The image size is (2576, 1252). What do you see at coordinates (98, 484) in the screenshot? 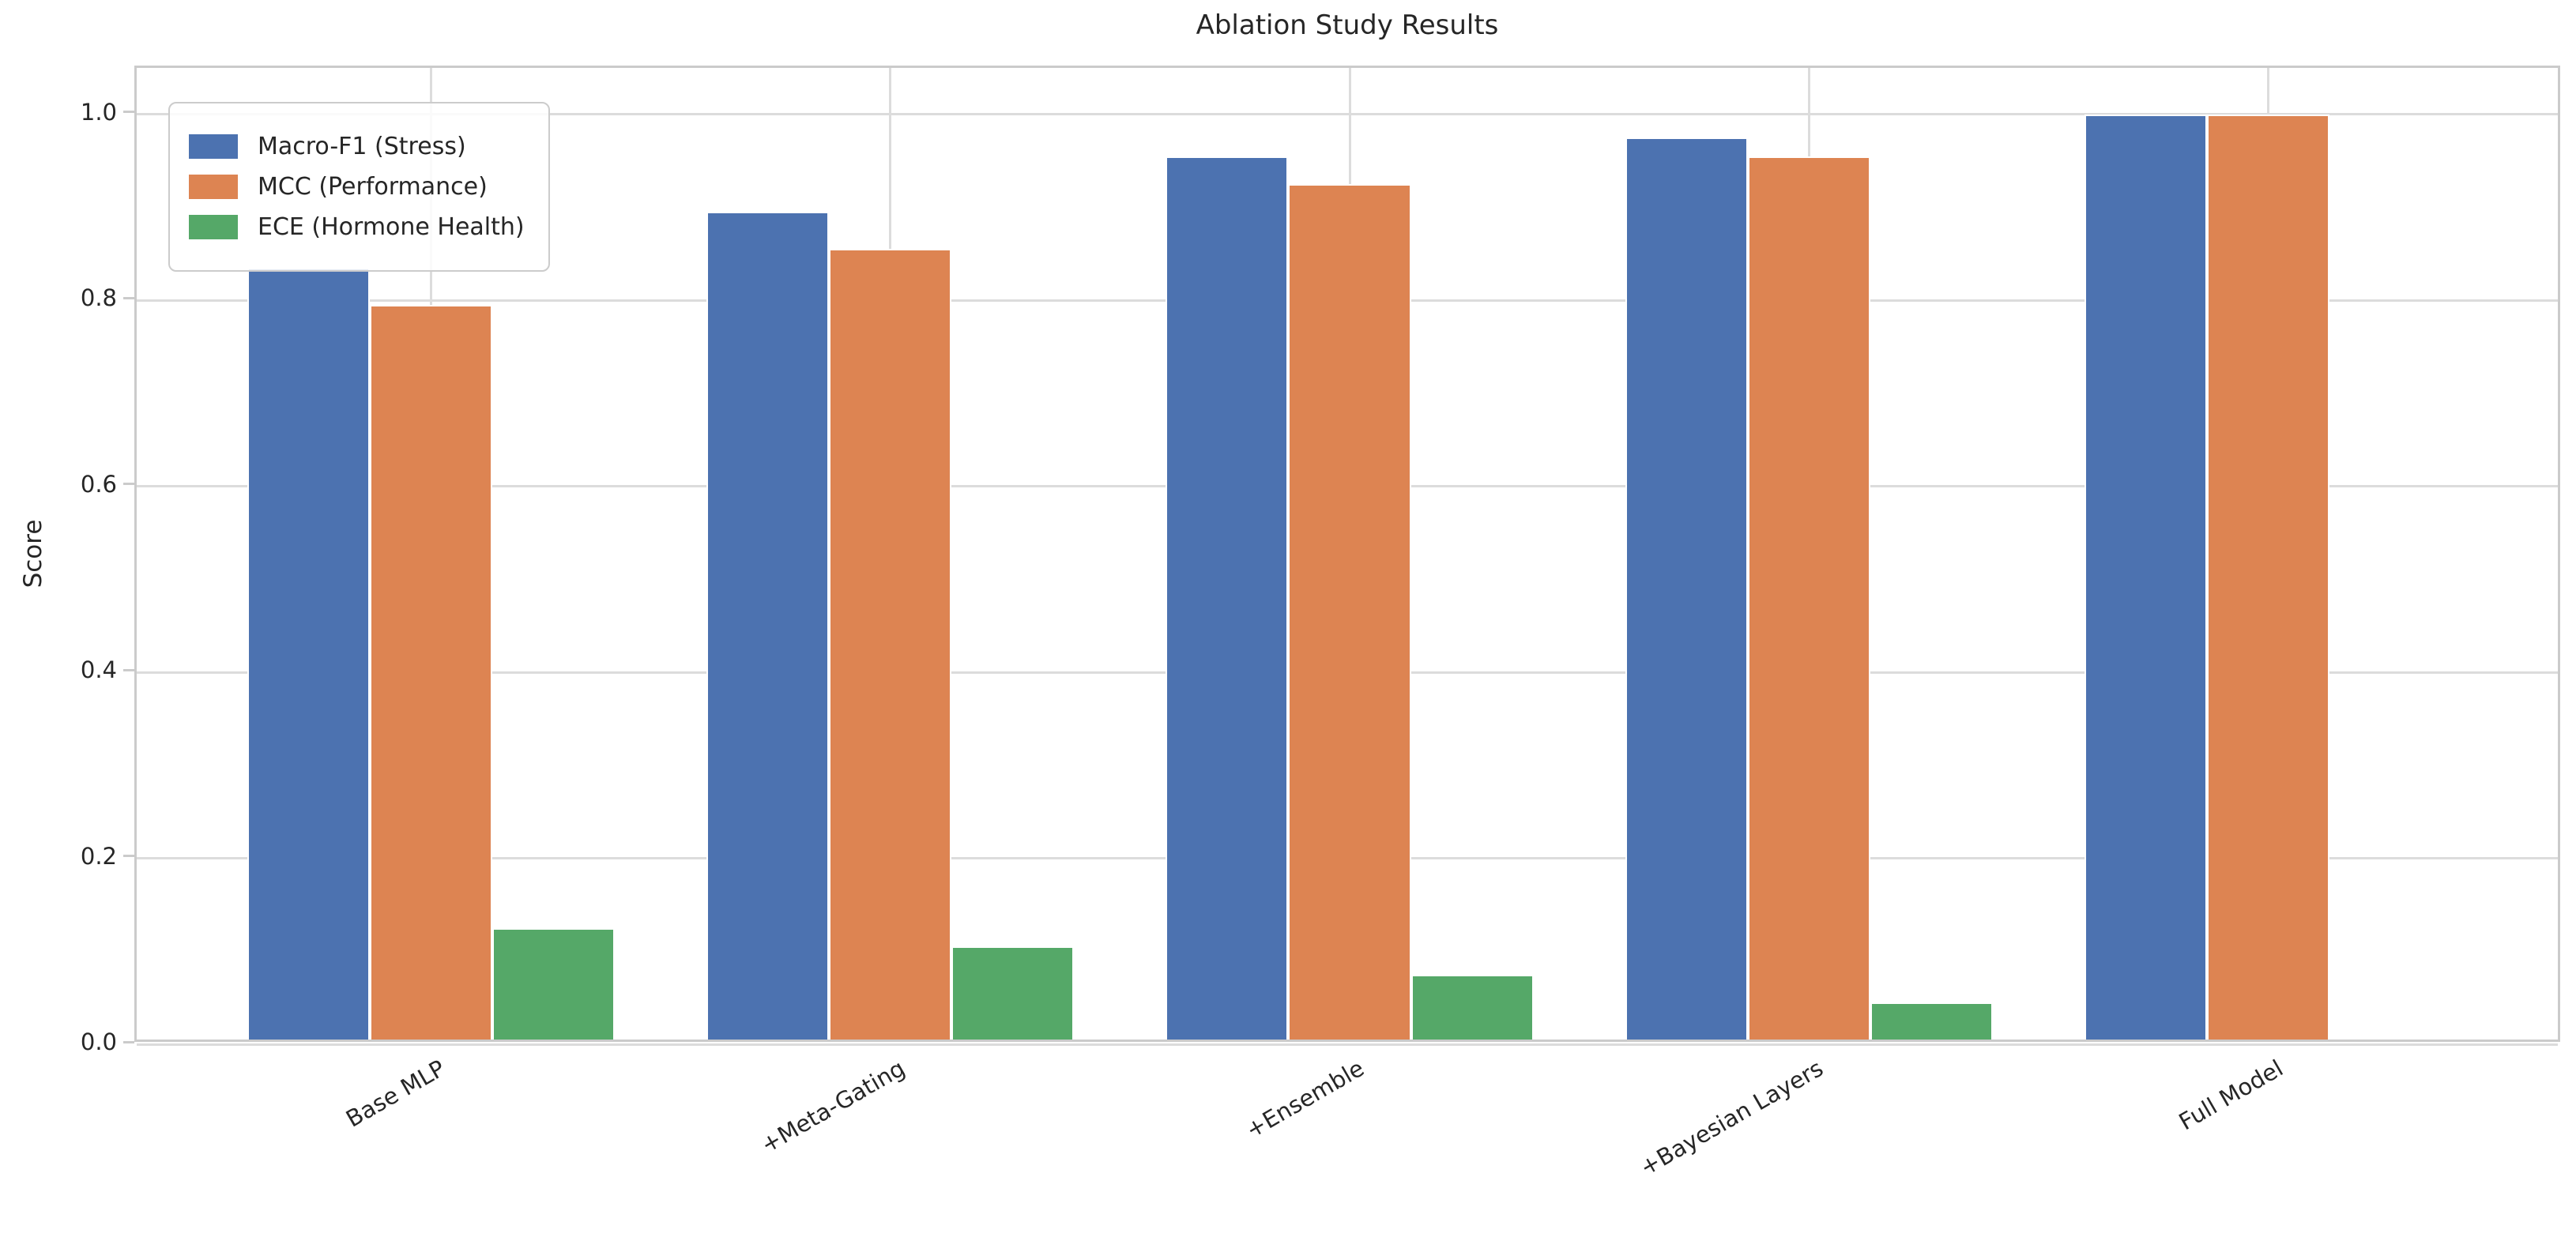
I see `y-tick-label: 0.6` at bounding box center [98, 484].